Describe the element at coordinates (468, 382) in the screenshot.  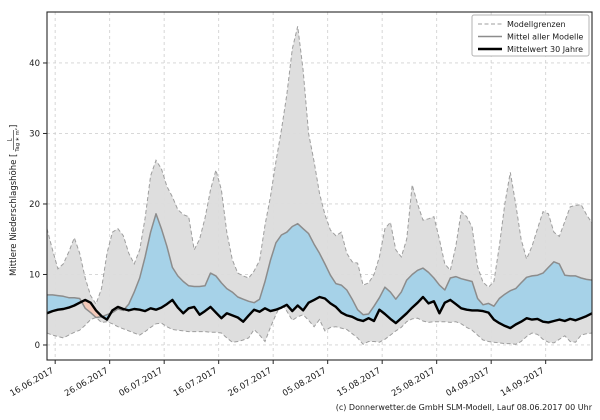
I see `x-tick-label: 04.09.2017` at that location.